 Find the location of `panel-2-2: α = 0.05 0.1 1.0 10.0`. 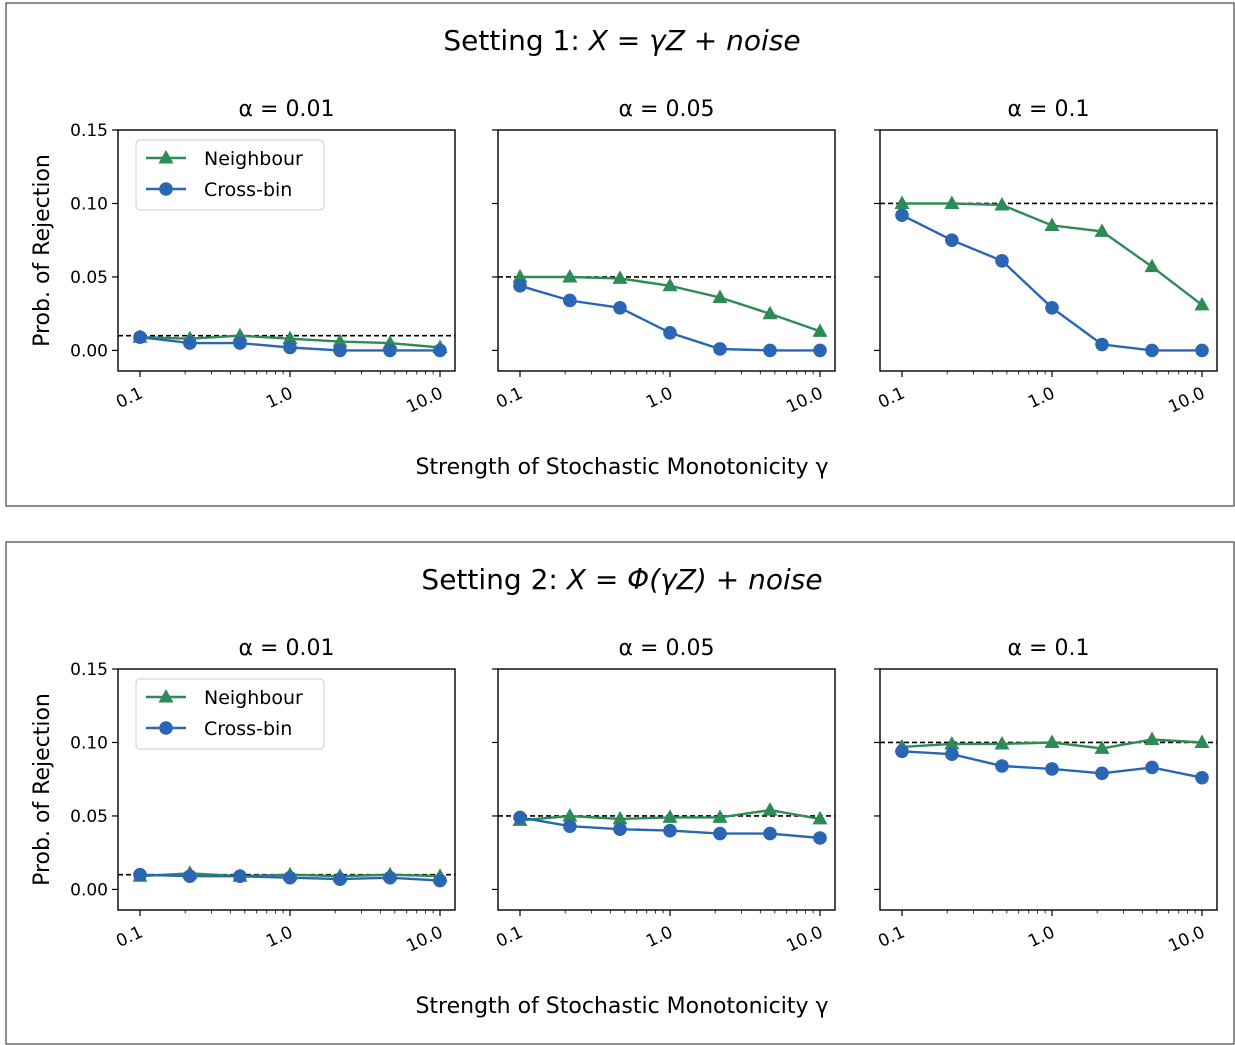

panel-2-2: α = 0.05 0.1 1.0 10.0 is located at coordinates (664, 796).